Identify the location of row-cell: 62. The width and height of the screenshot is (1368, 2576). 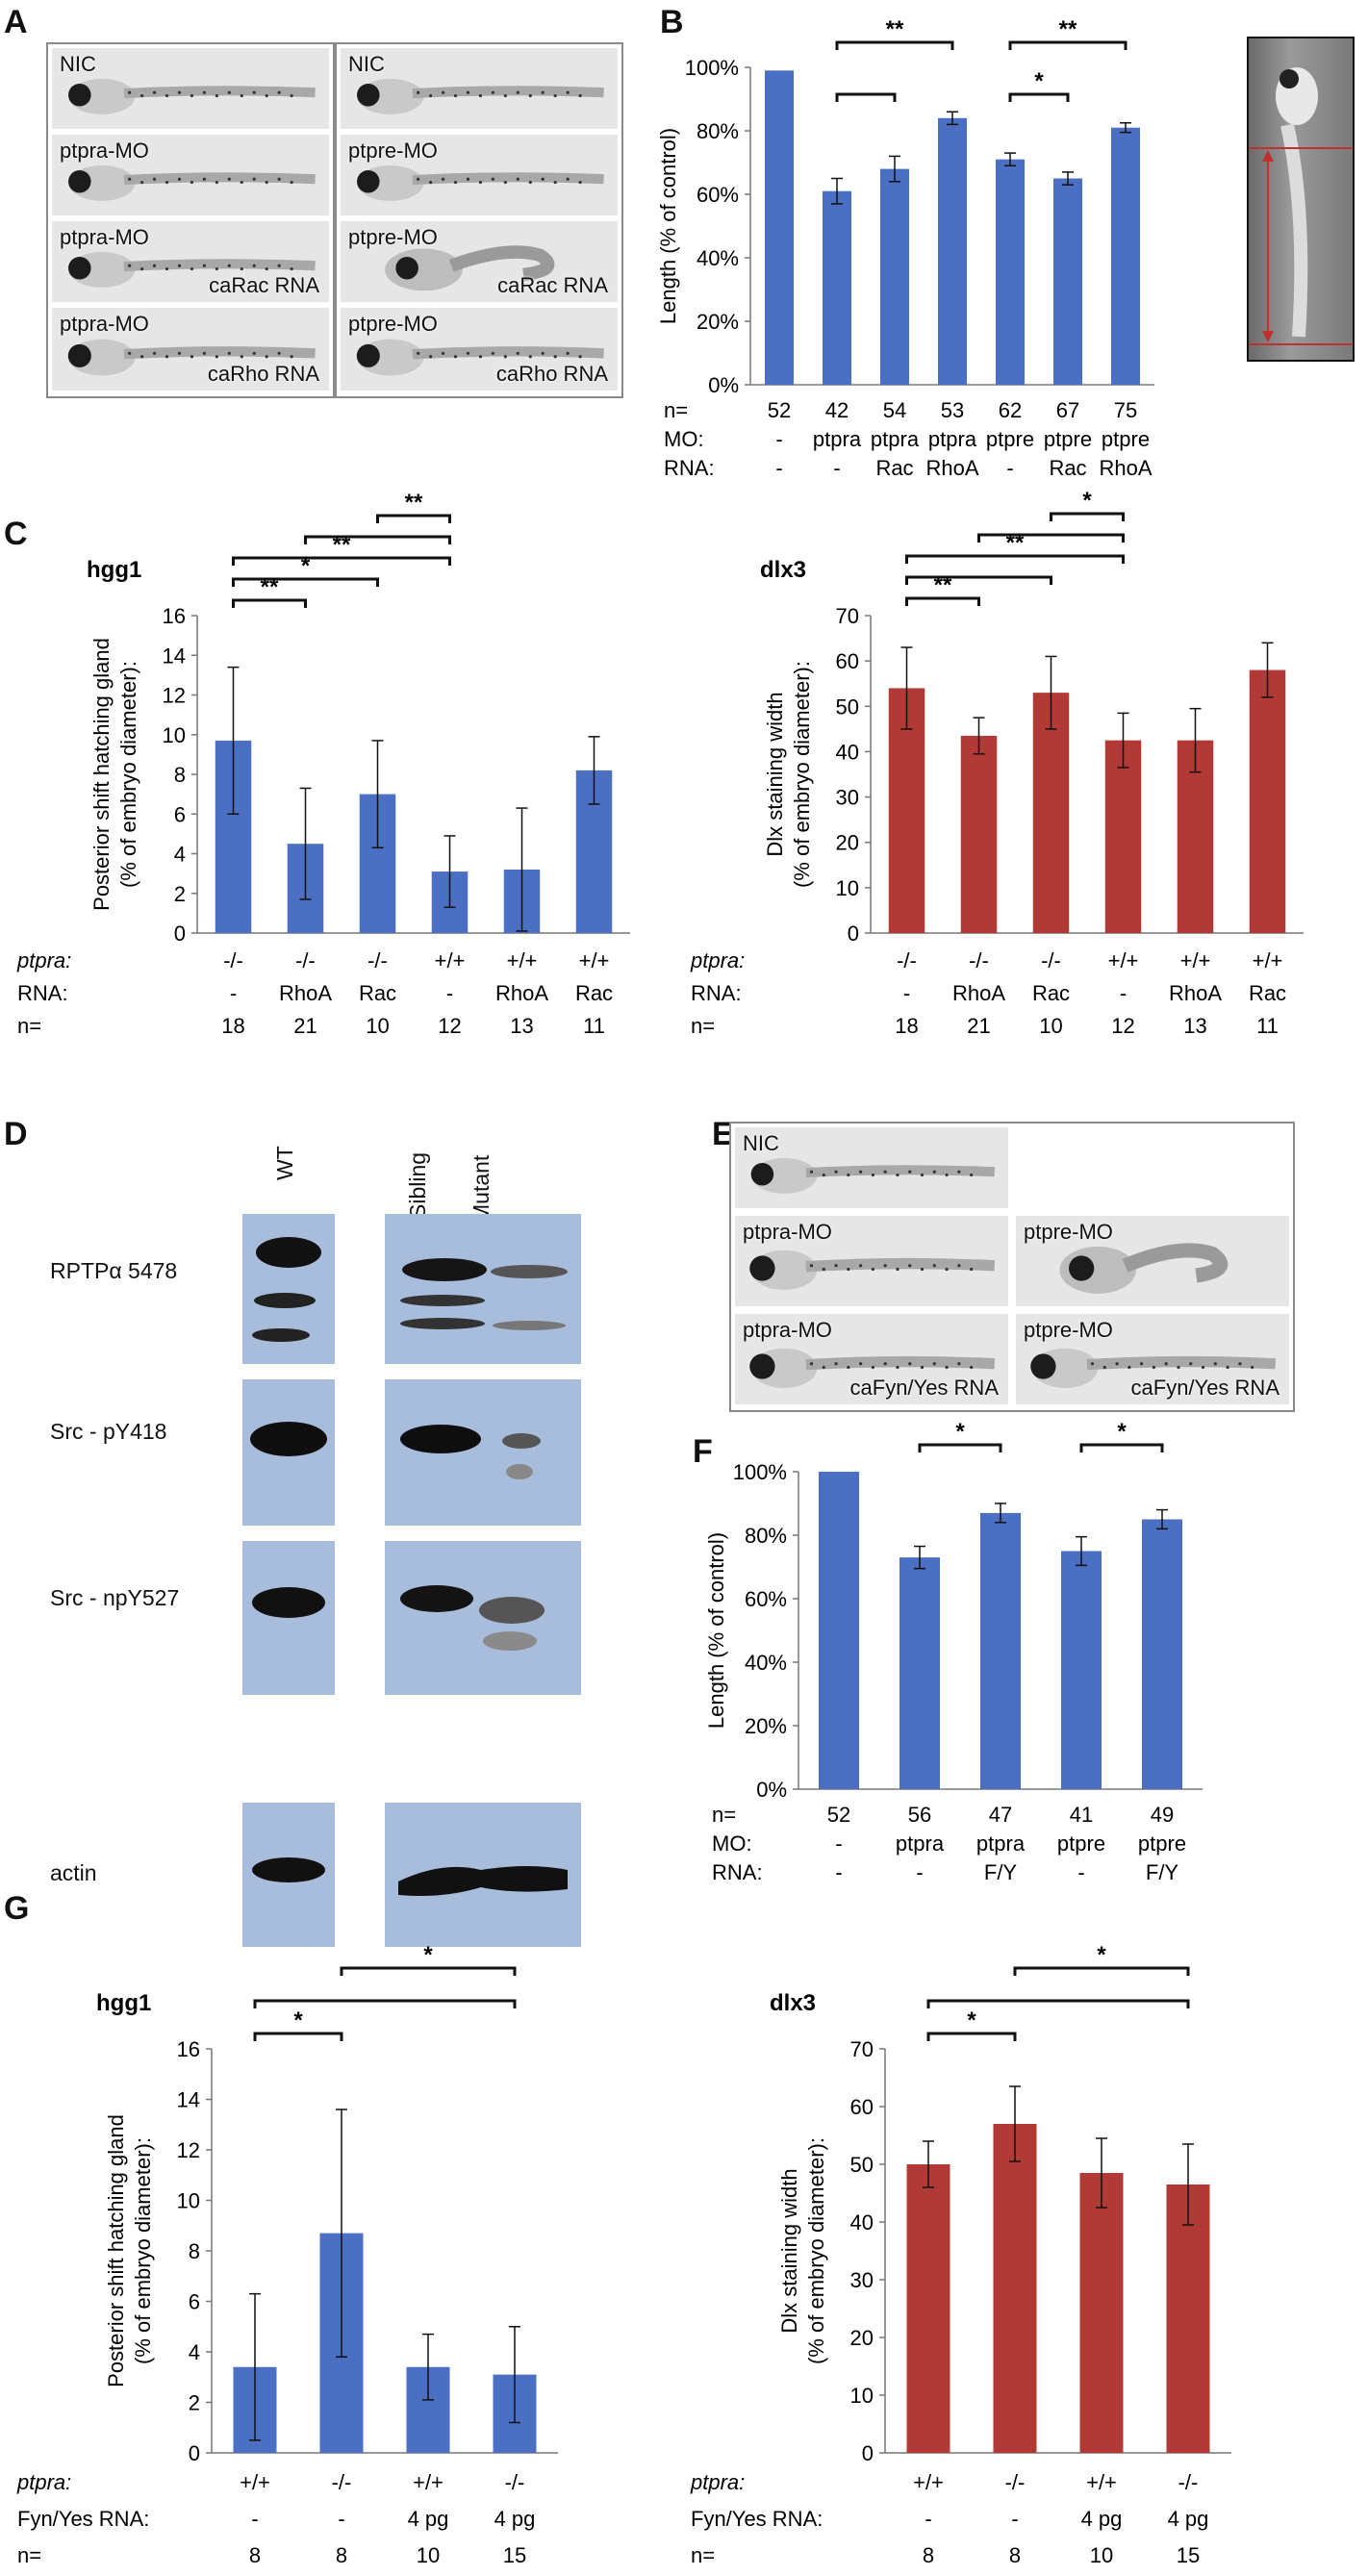
(1010, 410).